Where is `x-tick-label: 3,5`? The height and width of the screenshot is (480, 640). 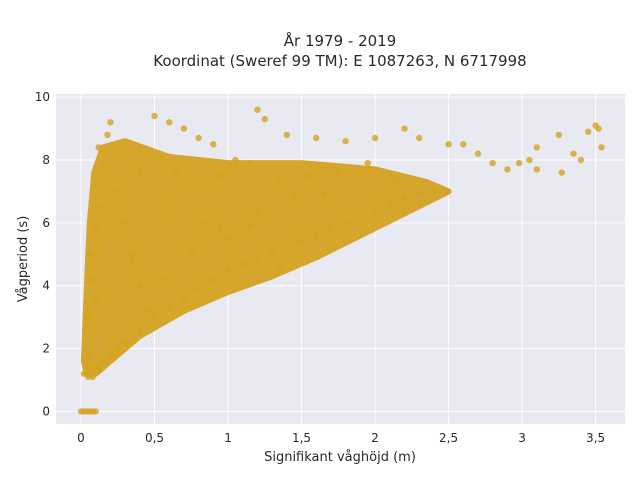 x-tick-label: 3,5 is located at coordinates (595, 438).